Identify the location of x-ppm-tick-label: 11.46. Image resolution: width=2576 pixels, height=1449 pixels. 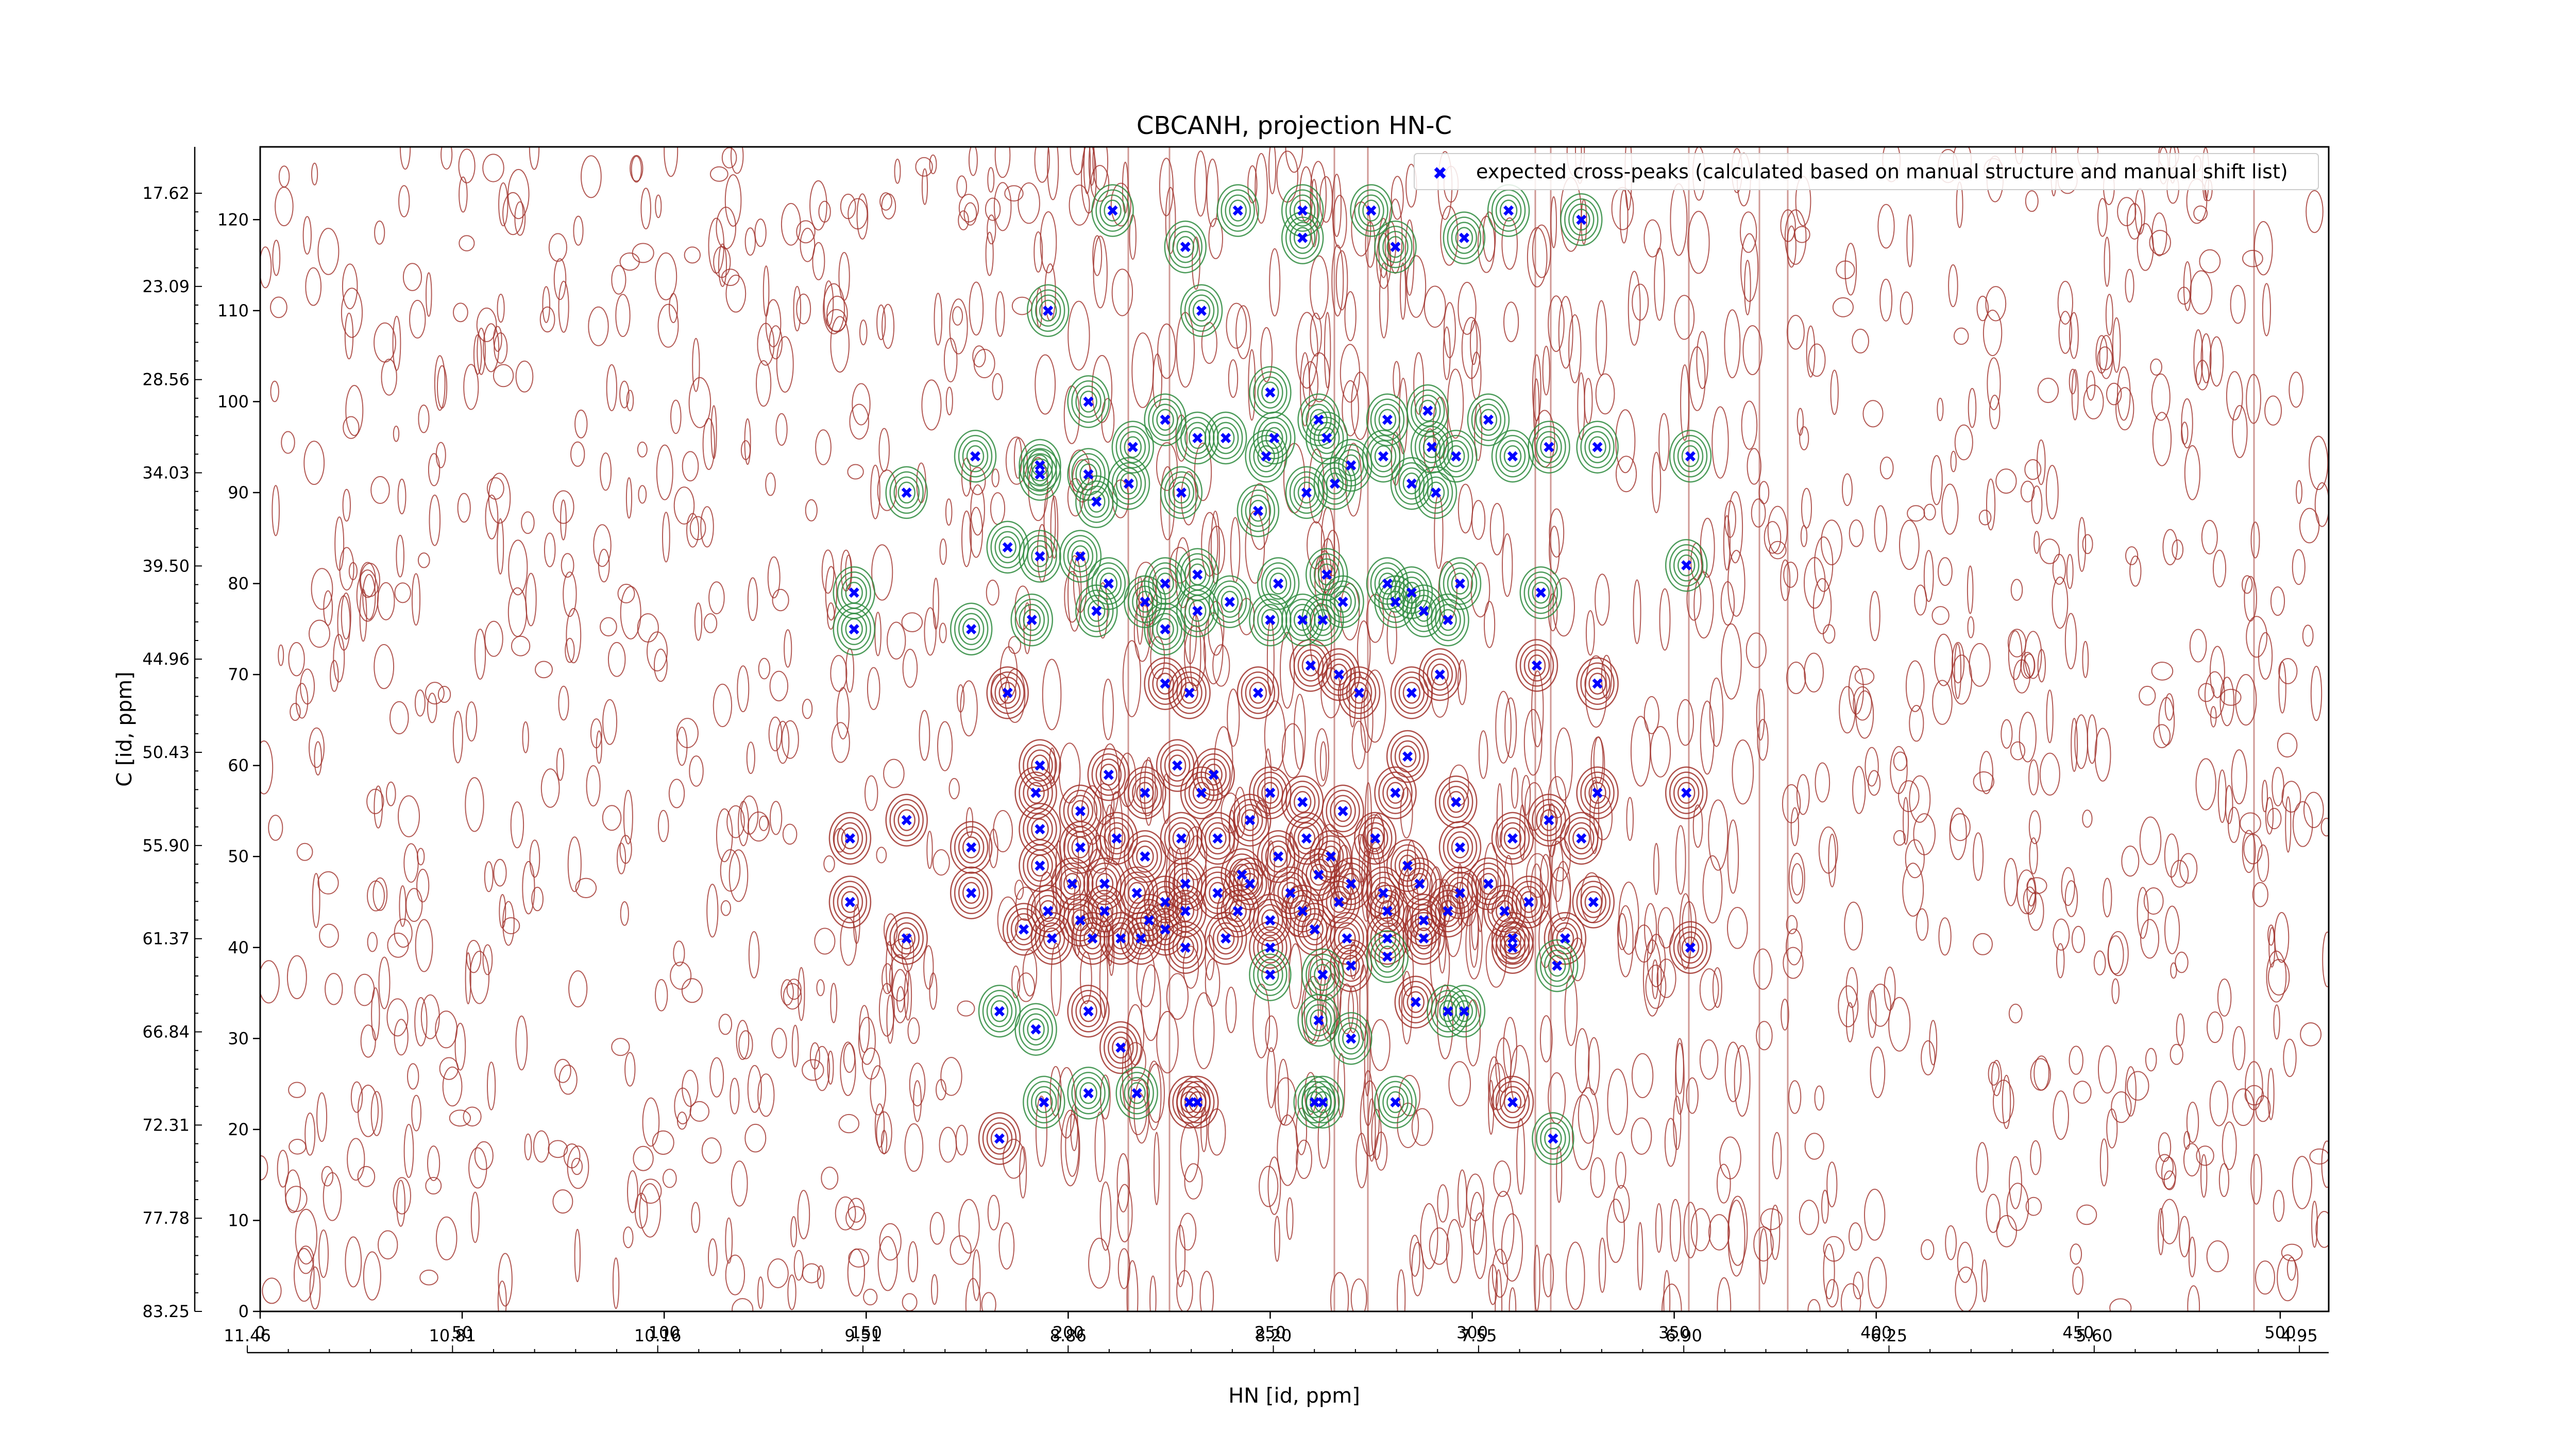
(247, 1335).